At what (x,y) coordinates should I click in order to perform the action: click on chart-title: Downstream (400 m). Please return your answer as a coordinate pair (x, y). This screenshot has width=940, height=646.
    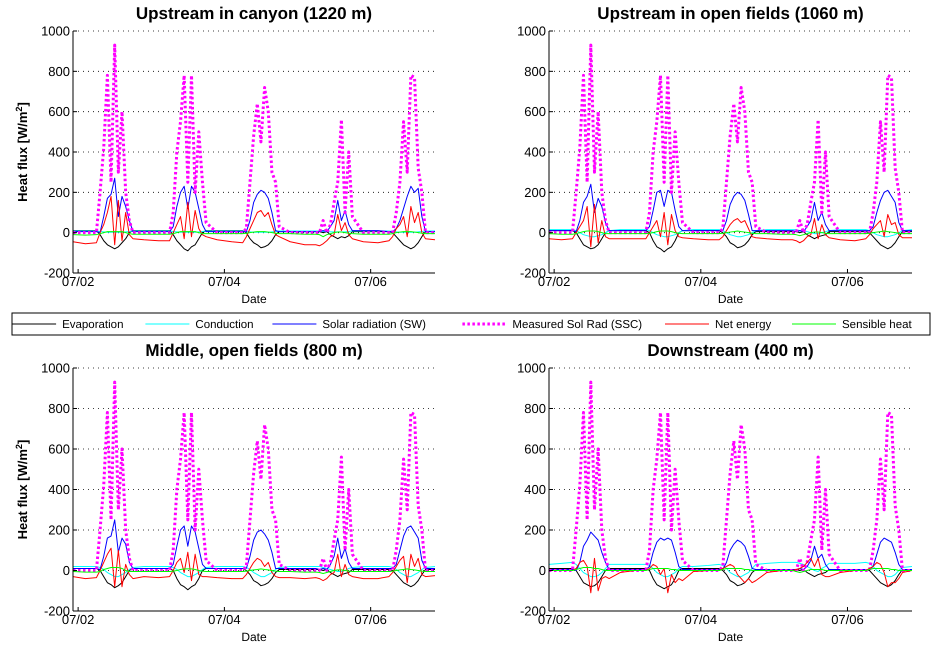
    Looking at the image, I should click on (730, 350).